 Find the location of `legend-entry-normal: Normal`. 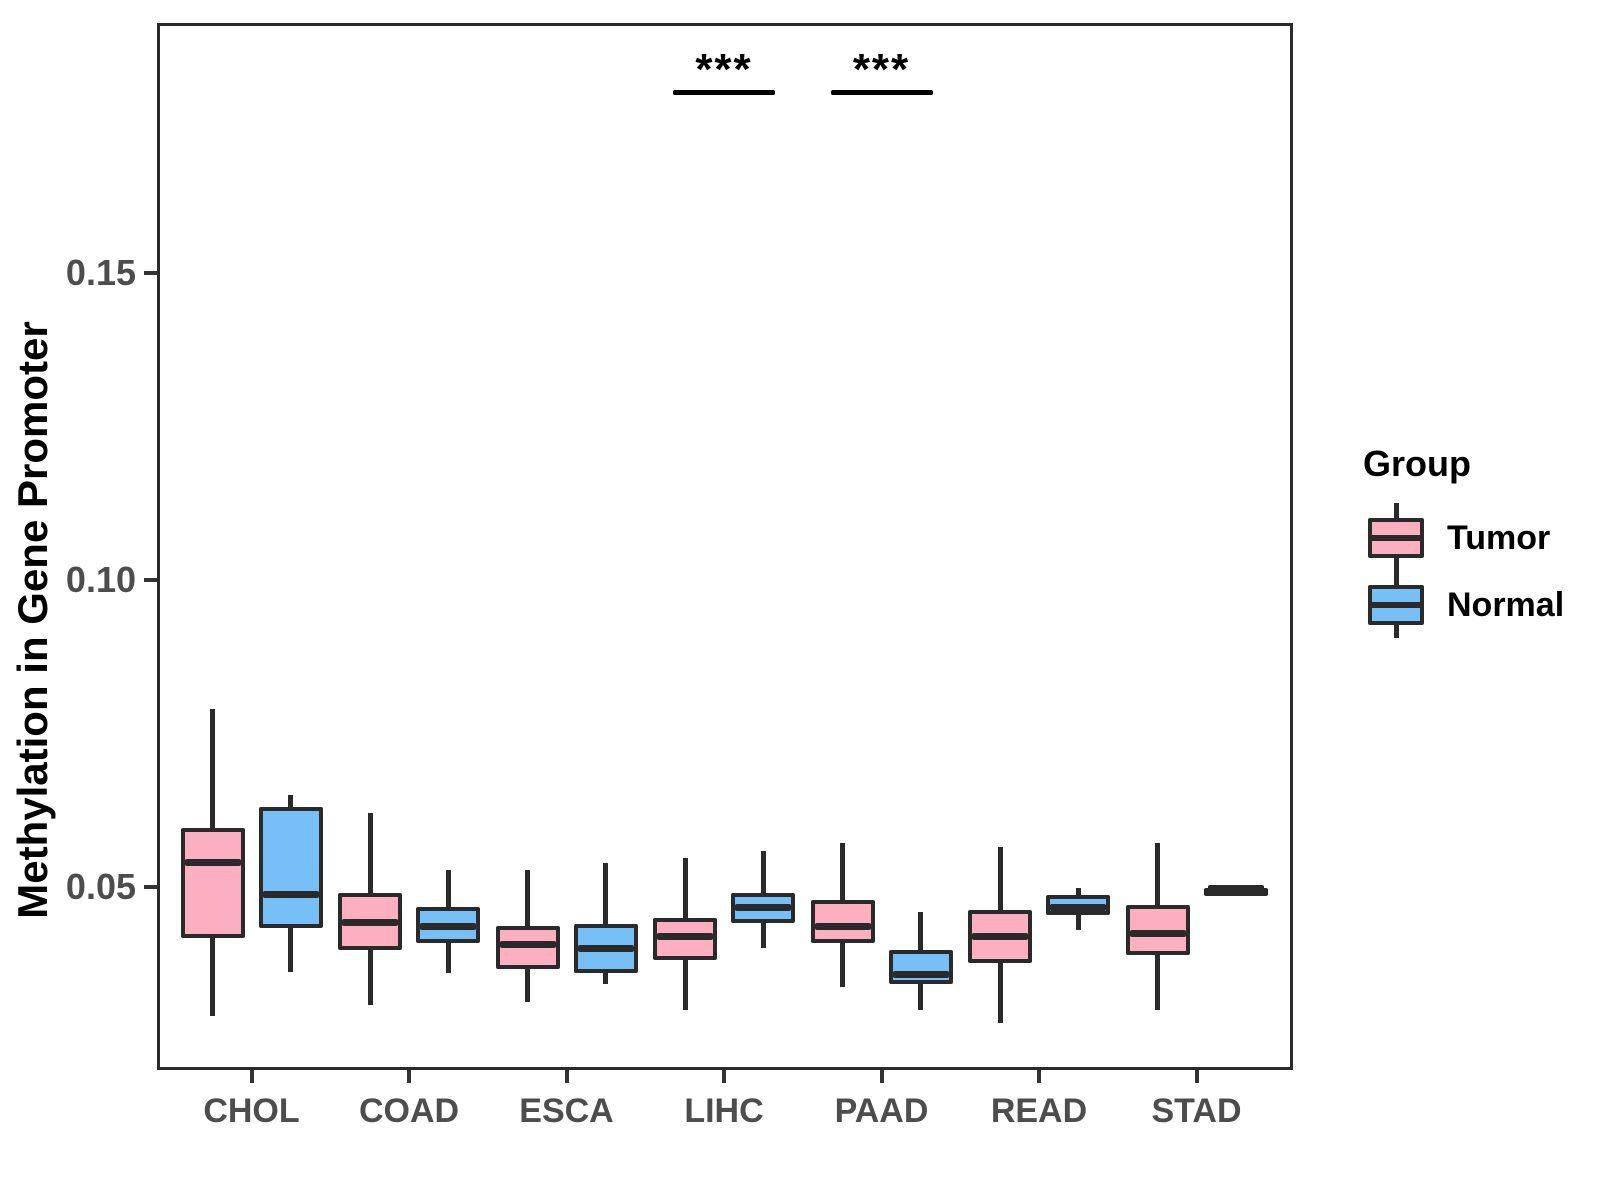

legend-entry-normal: Normal is located at coordinates (1470, 604).